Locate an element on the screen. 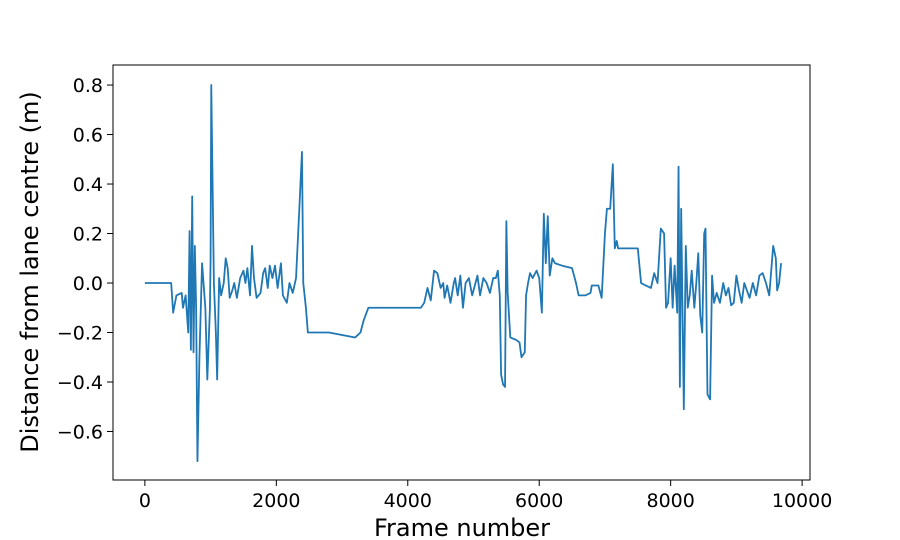  y-tick-label: −0.6 is located at coordinates (80, 432).